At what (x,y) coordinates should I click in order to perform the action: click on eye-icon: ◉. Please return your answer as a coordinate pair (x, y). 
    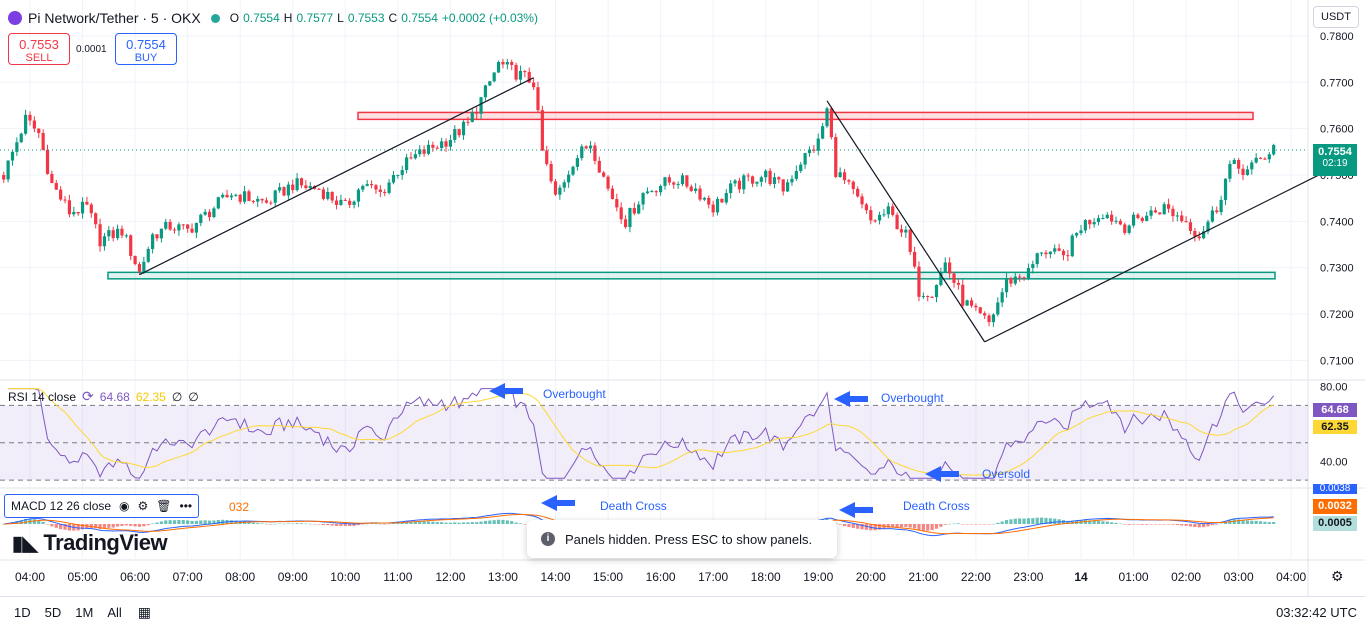
    Looking at the image, I should click on (124, 506).